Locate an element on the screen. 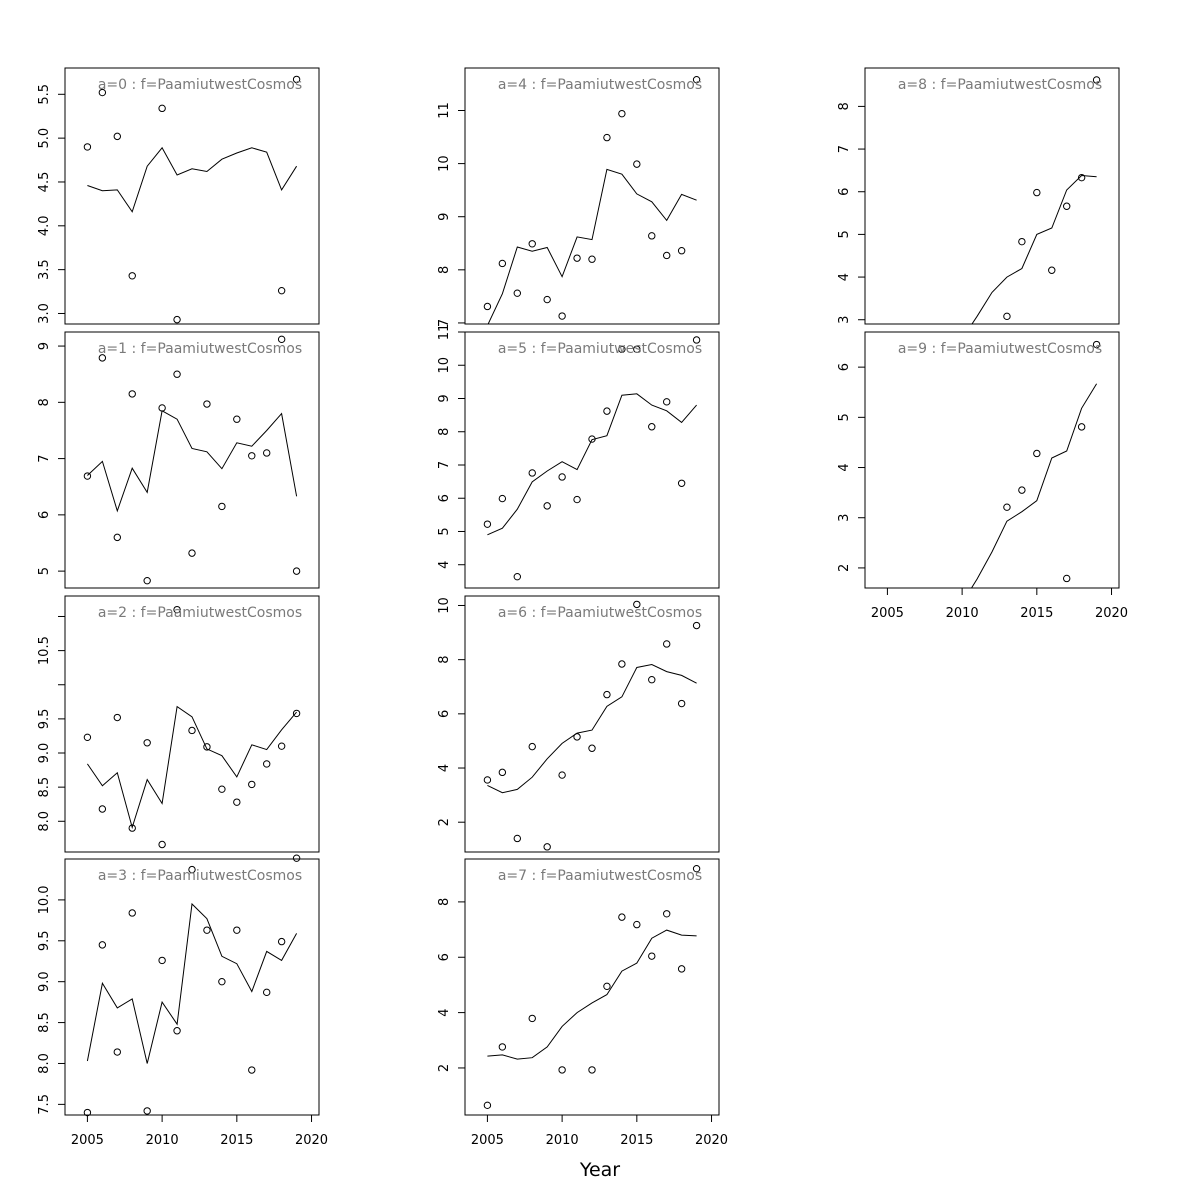  y-tick-label: 3.5 is located at coordinates (44, 269).